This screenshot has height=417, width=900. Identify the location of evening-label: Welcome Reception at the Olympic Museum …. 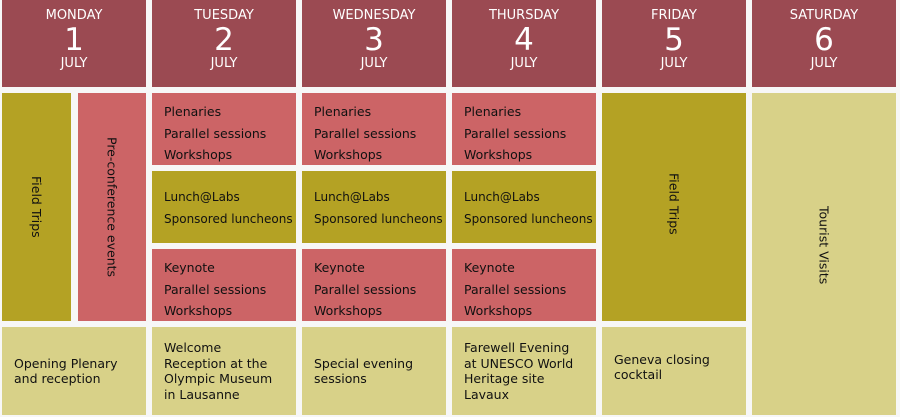
(218, 371).